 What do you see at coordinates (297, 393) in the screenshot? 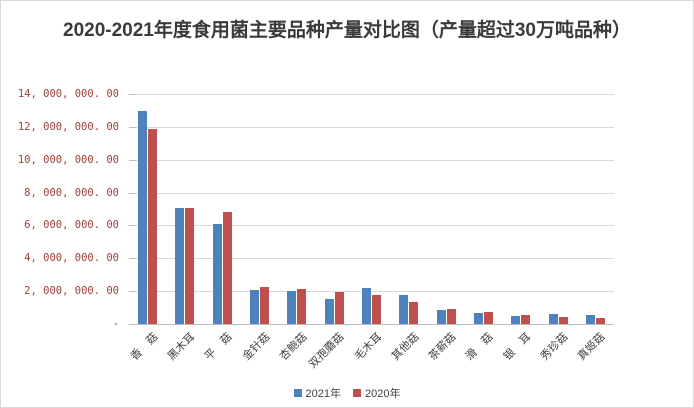
I see `legend-swatch-2021` at bounding box center [297, 393].